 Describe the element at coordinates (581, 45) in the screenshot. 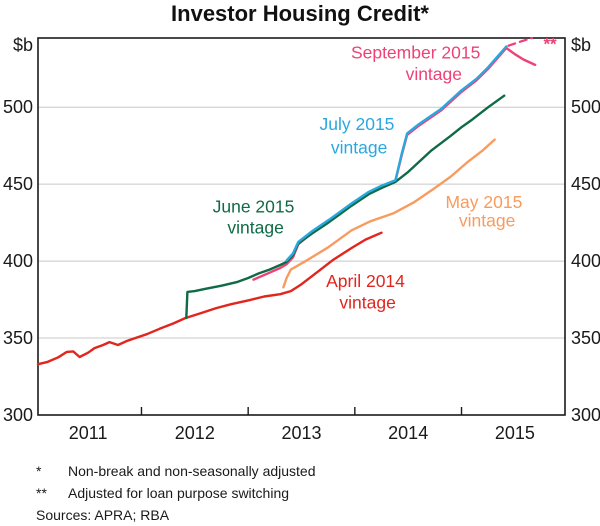

I see `y-axis-unit-right: $b` at that location.